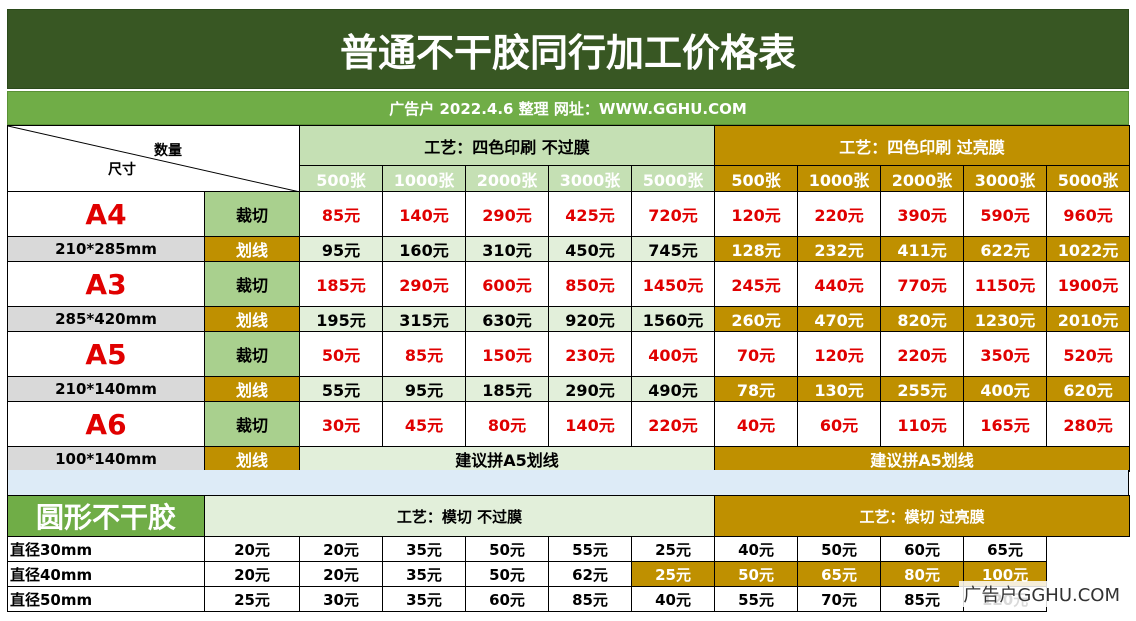 The image size is (1136, 621). What do you see at coordinates (106, 424) in the screenshot?
I see `size-name: A6` at bounding box center [106, 424].